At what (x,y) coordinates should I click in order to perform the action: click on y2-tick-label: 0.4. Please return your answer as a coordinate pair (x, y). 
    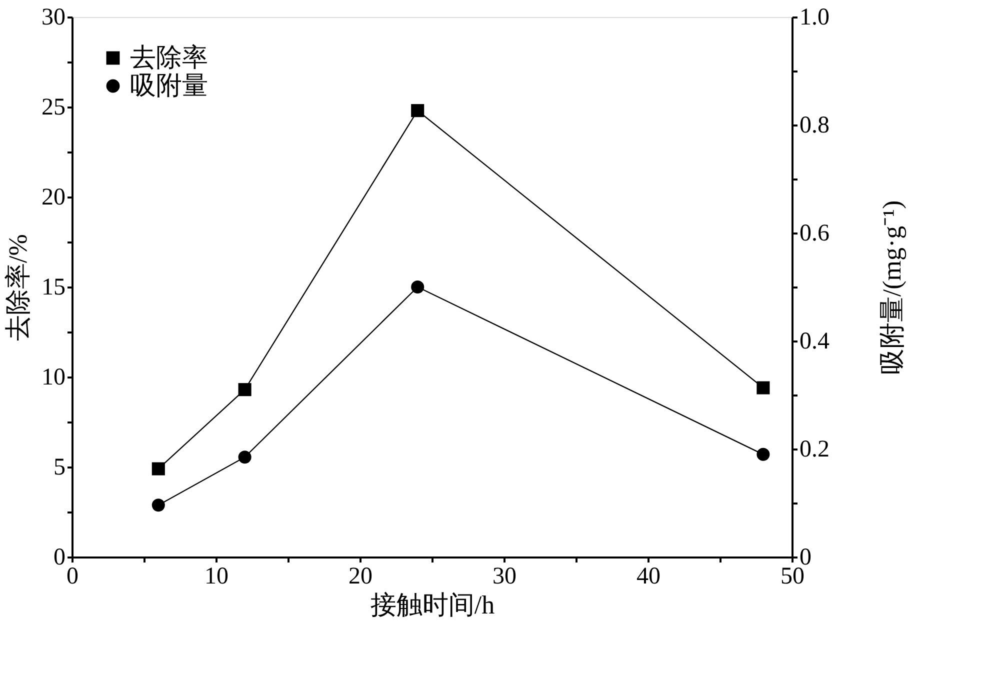
    Looking at the image, I should click on (815, 341).